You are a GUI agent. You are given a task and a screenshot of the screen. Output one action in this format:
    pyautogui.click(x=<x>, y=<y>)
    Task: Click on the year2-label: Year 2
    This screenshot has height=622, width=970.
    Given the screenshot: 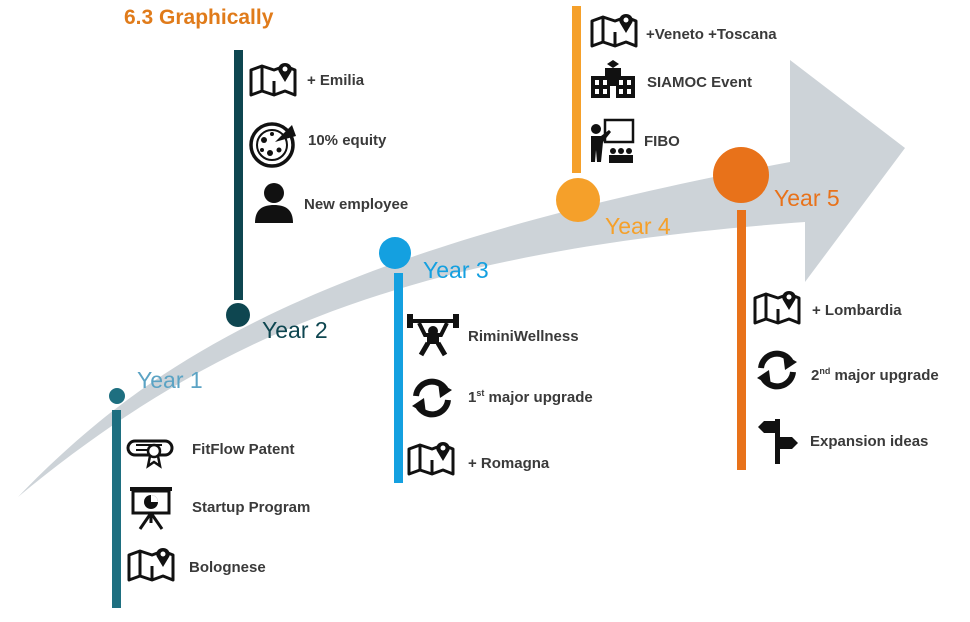 What is the action you would take?
    pyautogui.click(x=295, y=330)
    